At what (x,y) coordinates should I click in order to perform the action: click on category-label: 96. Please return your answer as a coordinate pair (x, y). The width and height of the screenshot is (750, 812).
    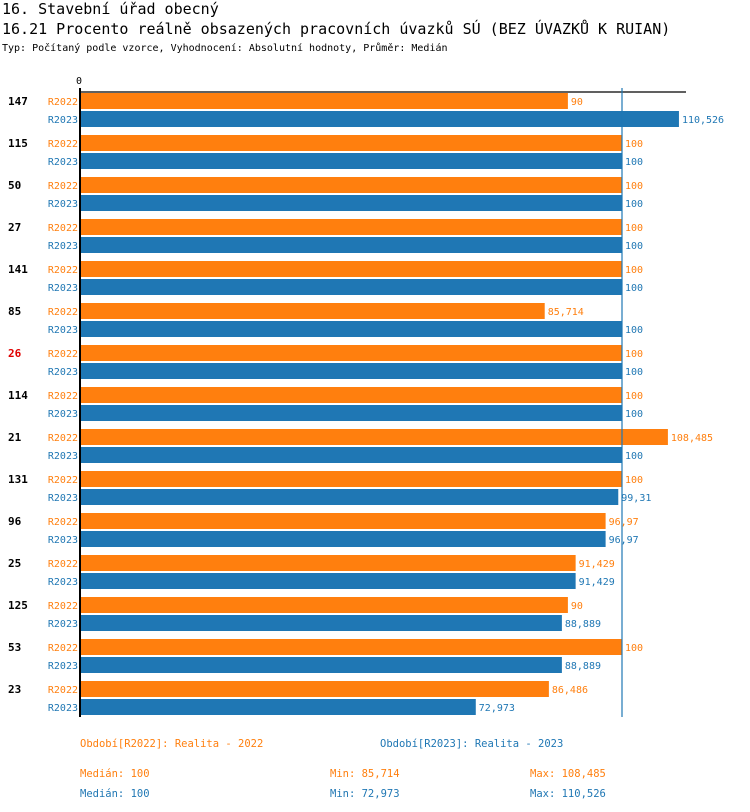
    Looking at the image, I should click on (15, 521).